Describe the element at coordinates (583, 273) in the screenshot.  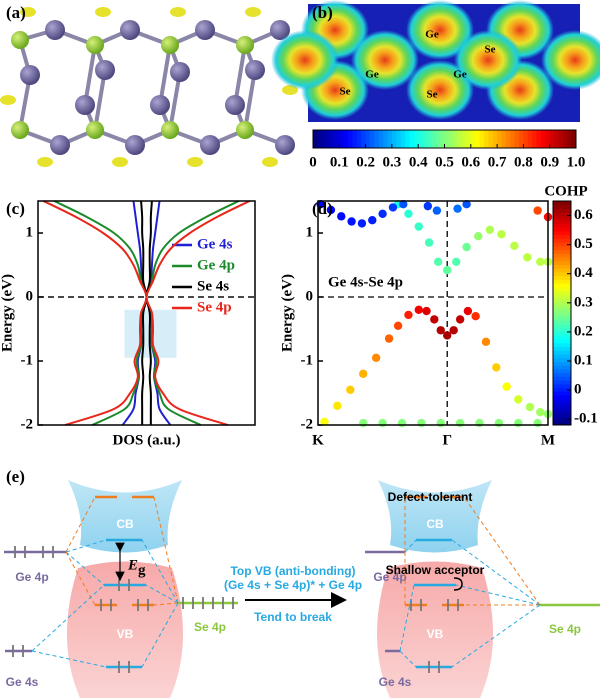
I see `colorbar-tick-label: 0.4` at that location.